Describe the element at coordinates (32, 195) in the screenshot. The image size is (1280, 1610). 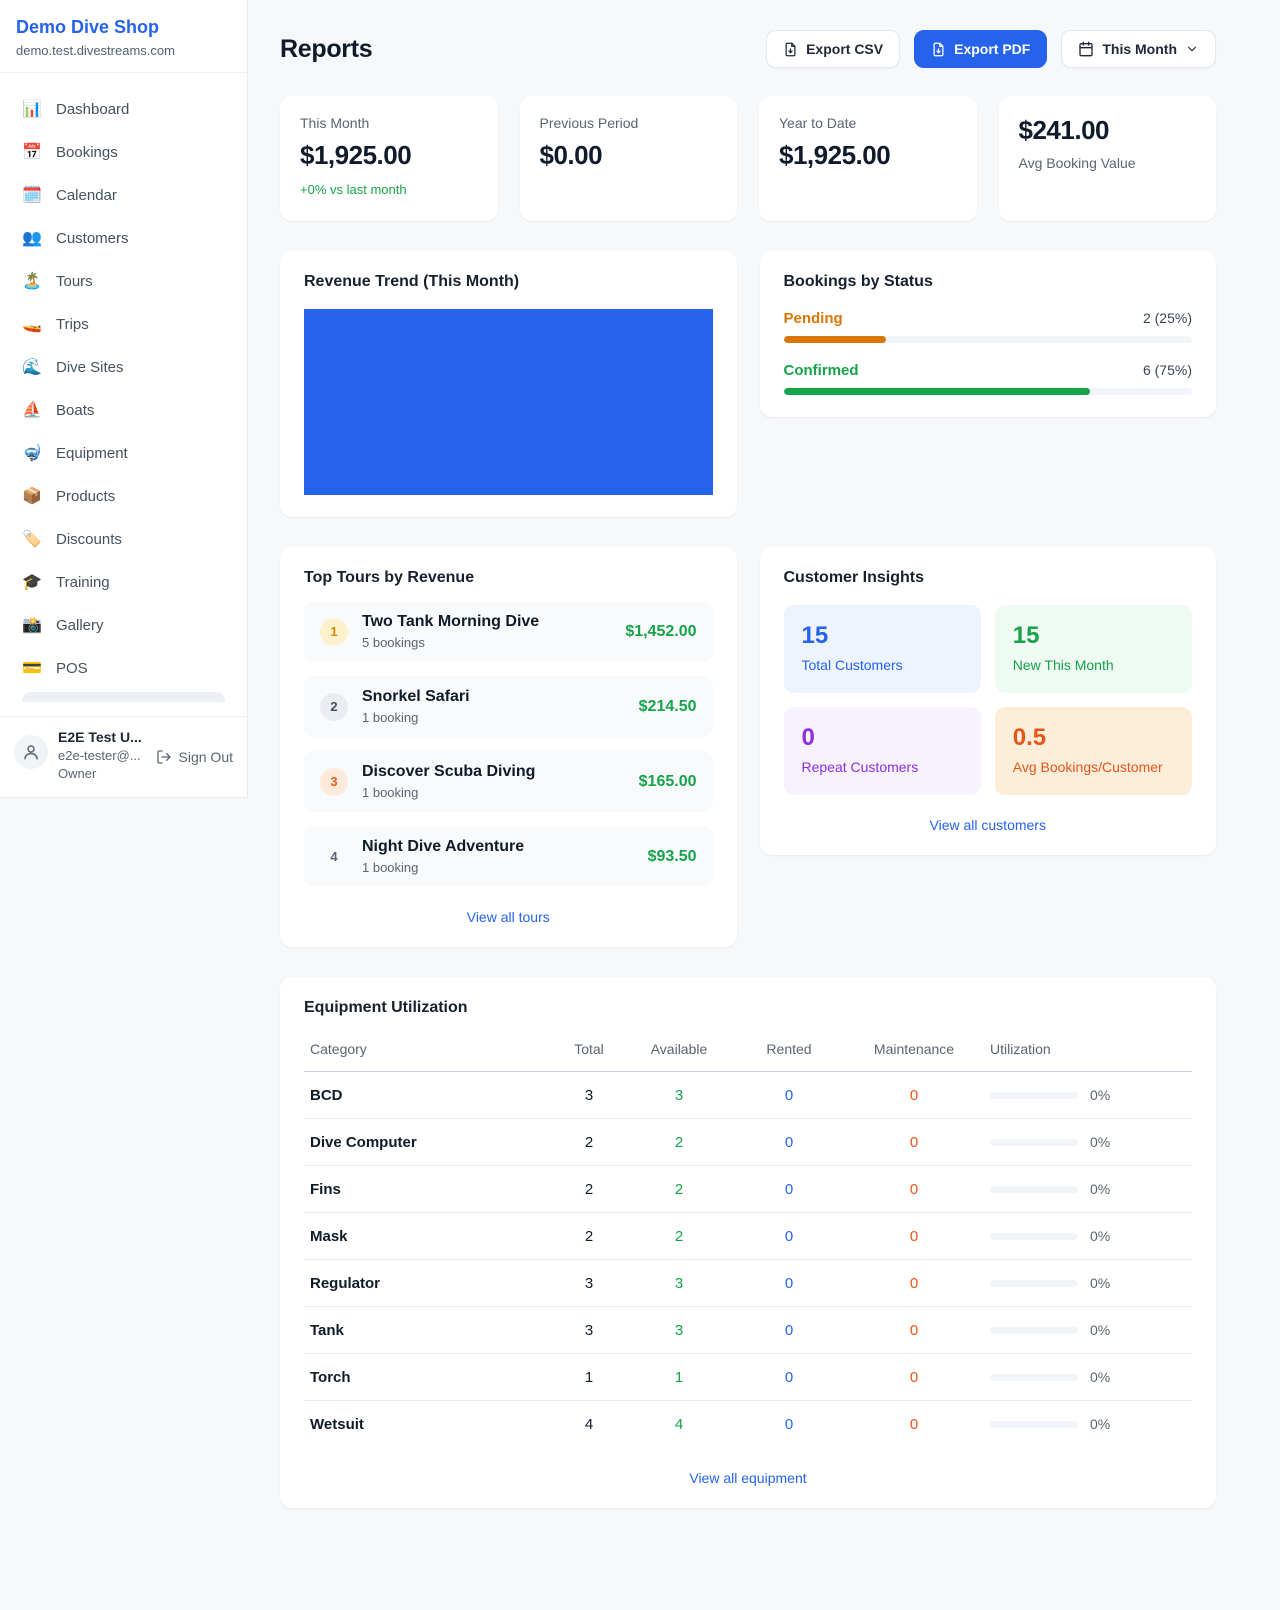
I see `spiral-calendar-icon: 🗓️` at that location.